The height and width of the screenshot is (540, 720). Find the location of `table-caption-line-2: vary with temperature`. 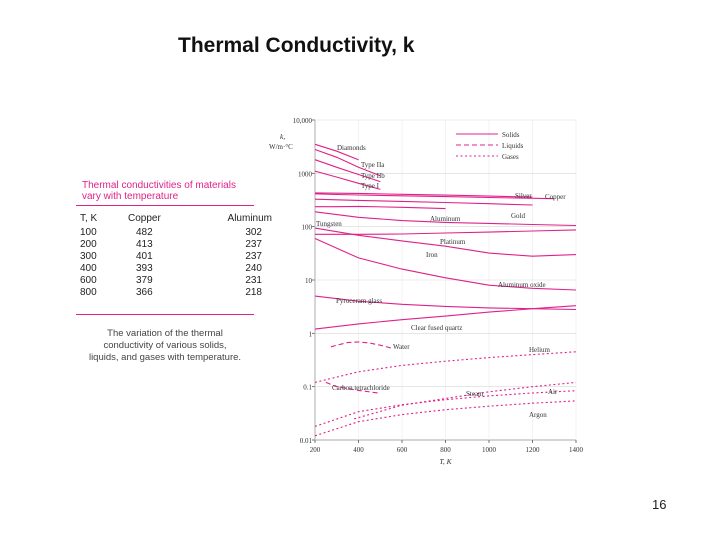

table-caption-line-2: vary with temperature is located at coordinates (130, 196).